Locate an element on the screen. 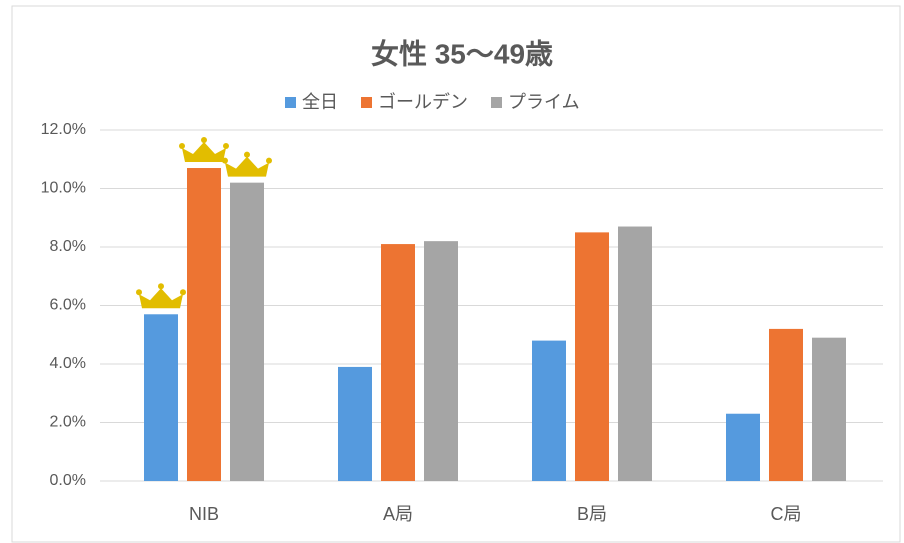 This screenshot has width=904, height=543. chart-title: 女性 35〜49歳 is located at coordinates (462, 53).